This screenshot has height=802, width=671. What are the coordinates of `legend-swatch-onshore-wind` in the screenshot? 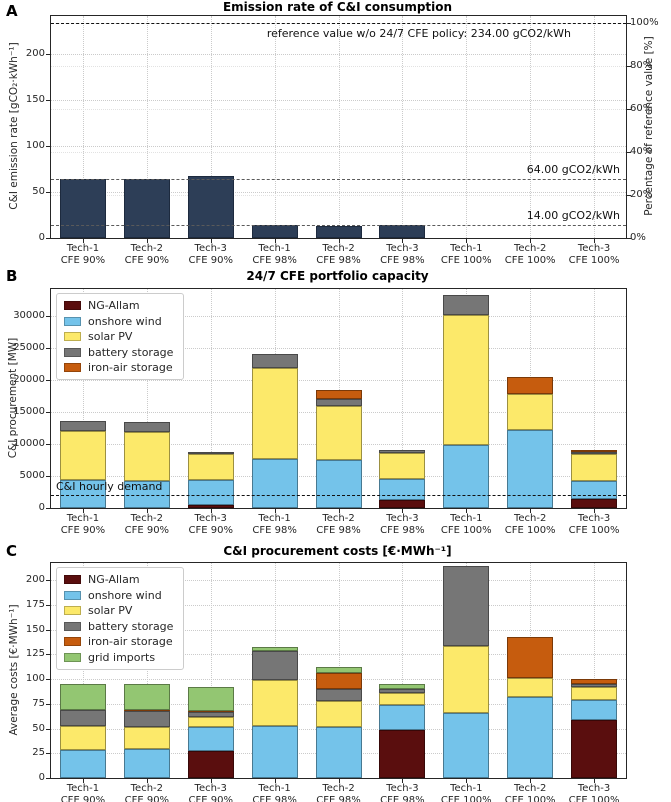 It's located at (72, 595).